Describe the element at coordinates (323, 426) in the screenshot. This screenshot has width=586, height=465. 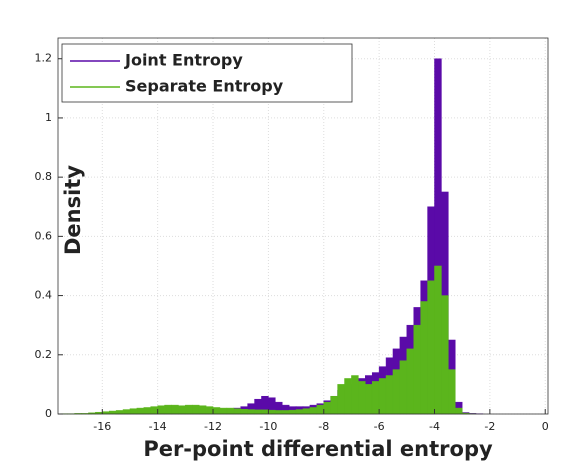
I see `x-tick-label: -8` at that location.